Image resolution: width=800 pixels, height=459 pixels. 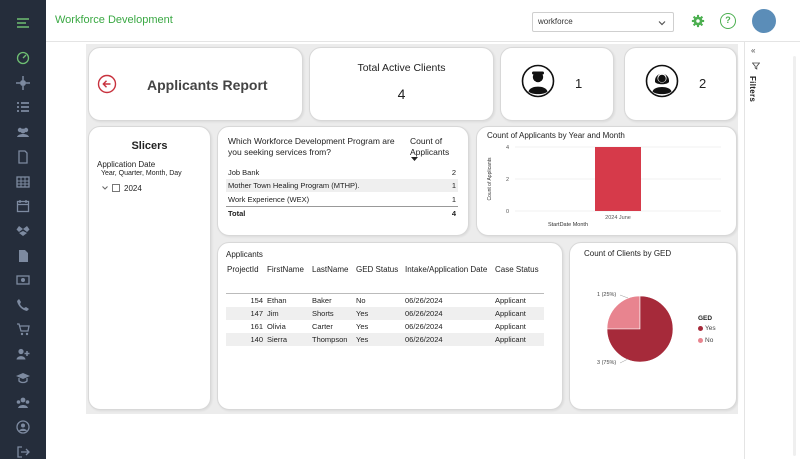 I want to click on table-row: 140 Sierra Thompson Yes 06/26/2024 Applicant, so click(x=385, y=339).